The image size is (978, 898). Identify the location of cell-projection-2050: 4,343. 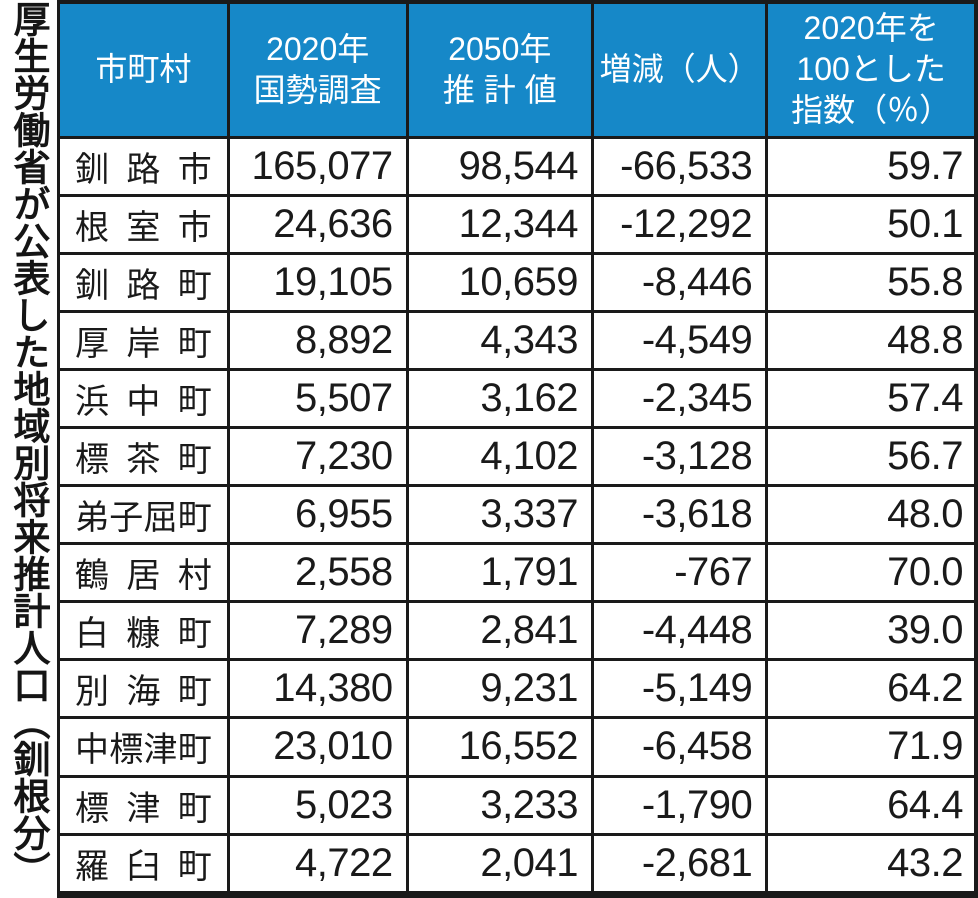
(499, 340).